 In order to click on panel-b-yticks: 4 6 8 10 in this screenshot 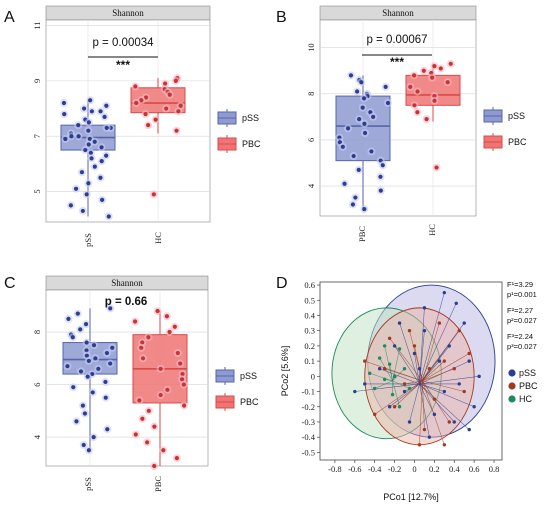, I will do `click(311, 115)`.